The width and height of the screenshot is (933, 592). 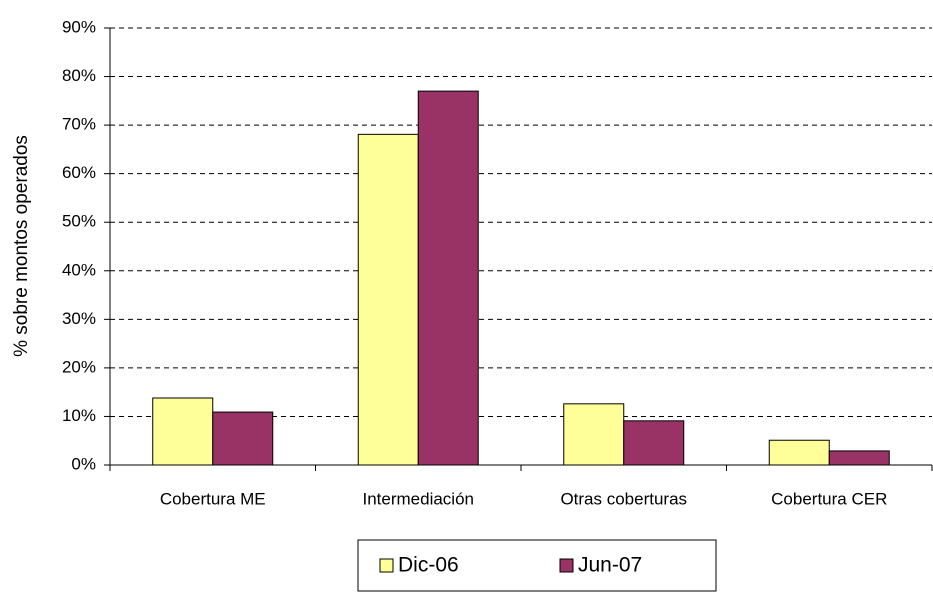 I want to click on y-tick-label: 50%, so click(x=79, y=221).